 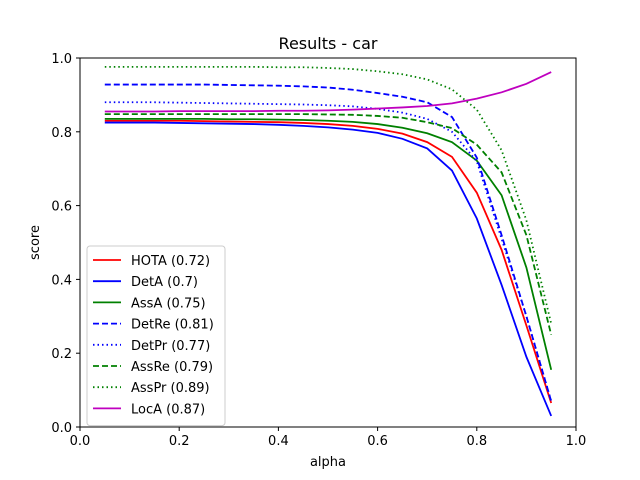 I want to click on legend-box, so click(x=156, y=336).